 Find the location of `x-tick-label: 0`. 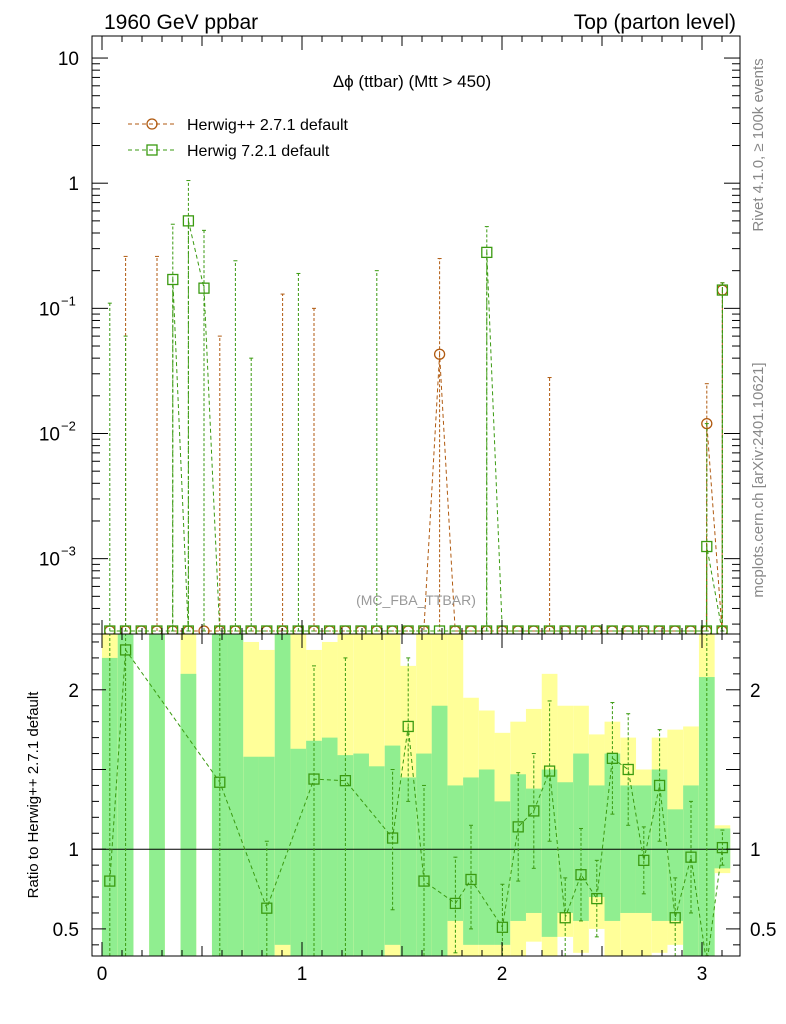

x-tick-label: 0 is located at coordinates (102, 974).